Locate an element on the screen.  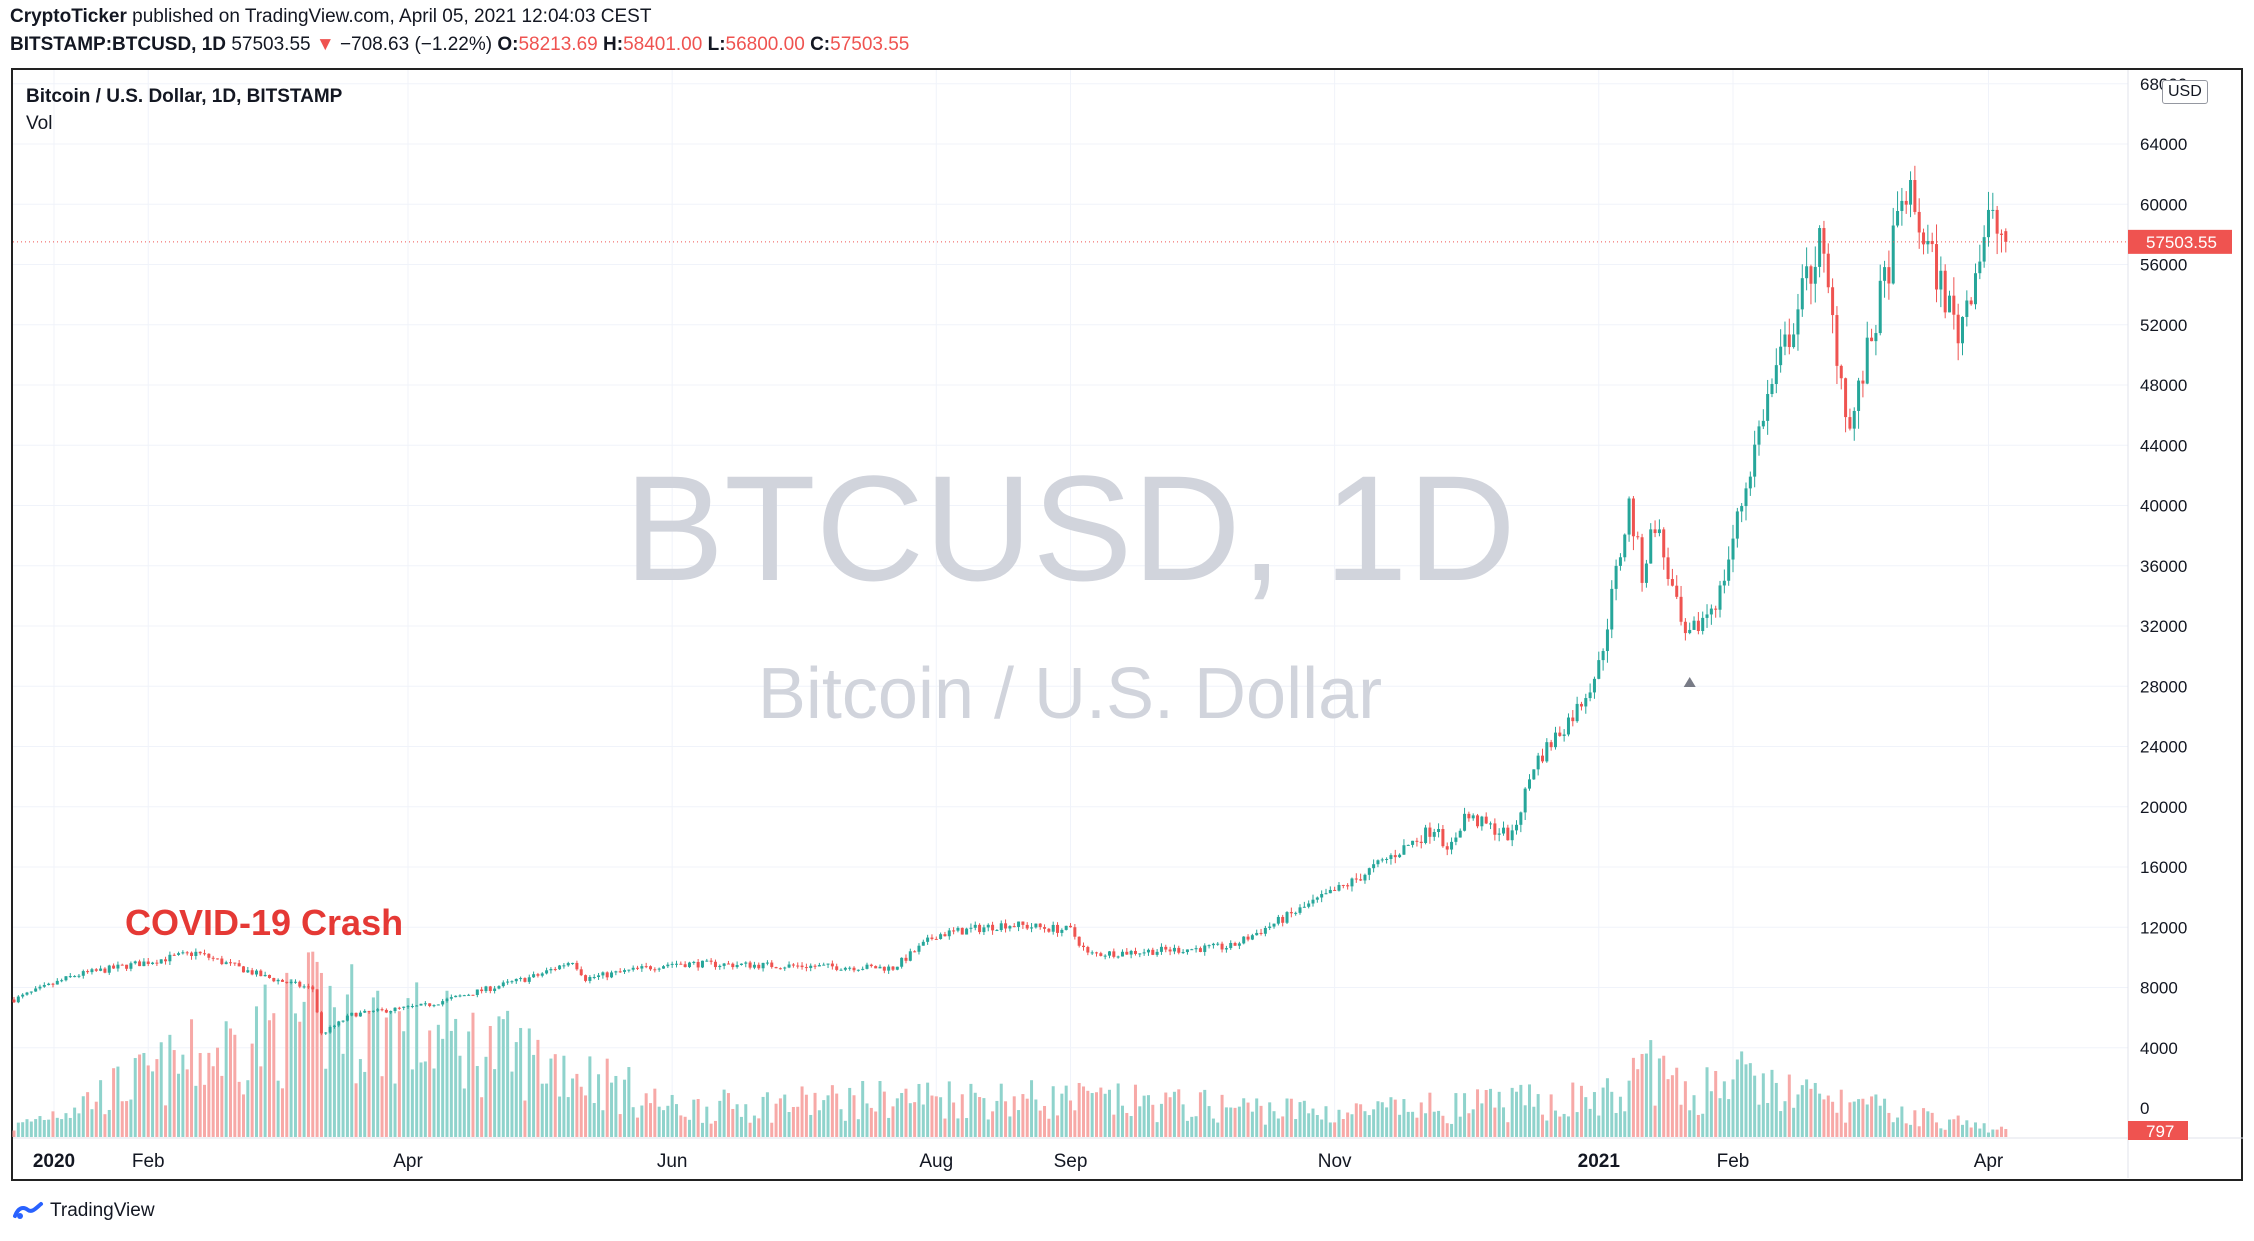
y-tick-label: 0 is located at coordinates (2144, 1108).